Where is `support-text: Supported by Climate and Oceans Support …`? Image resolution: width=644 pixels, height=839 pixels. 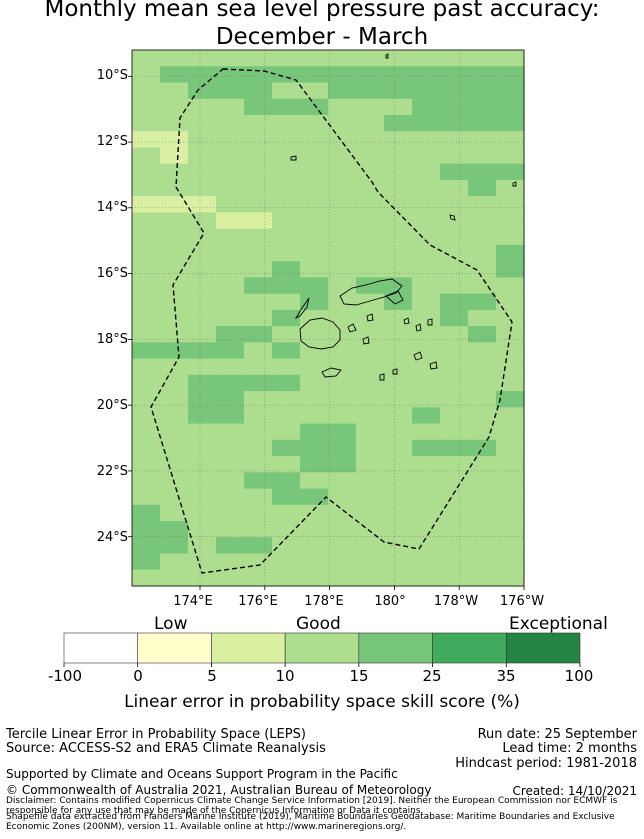
support-text: Supported by Climate and Oceans Support … is located at coordinates (202, 774).